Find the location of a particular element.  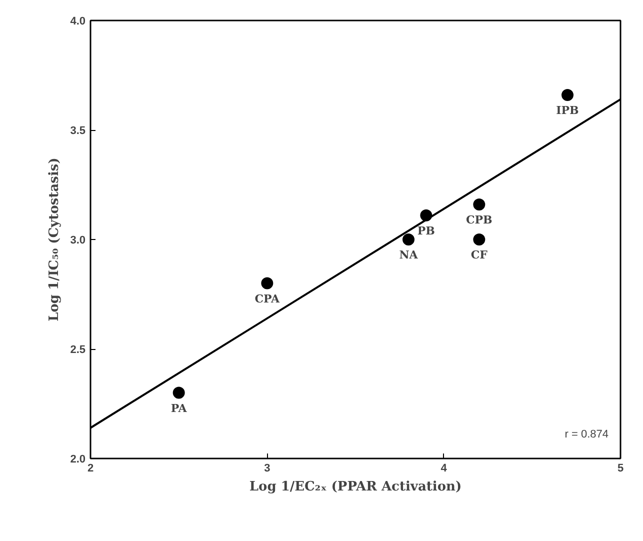

y-tick-label: 4.0 is located at coordinates (78, 22).